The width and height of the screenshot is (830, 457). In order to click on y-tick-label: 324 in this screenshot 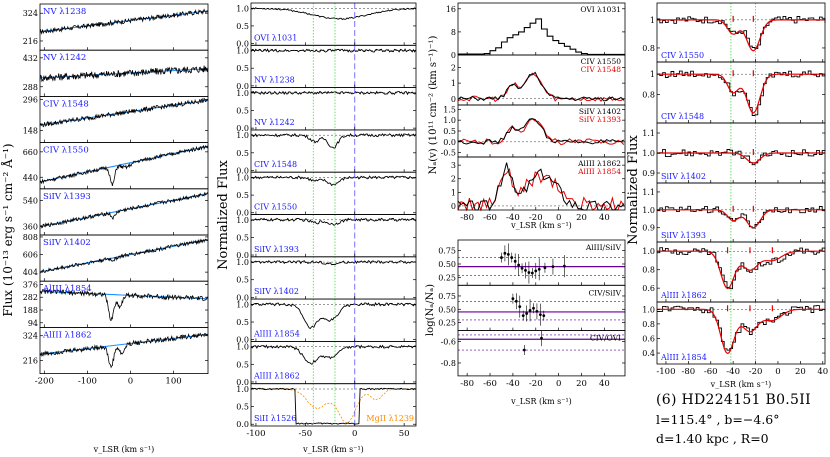, I will do `click(30, 336)`.